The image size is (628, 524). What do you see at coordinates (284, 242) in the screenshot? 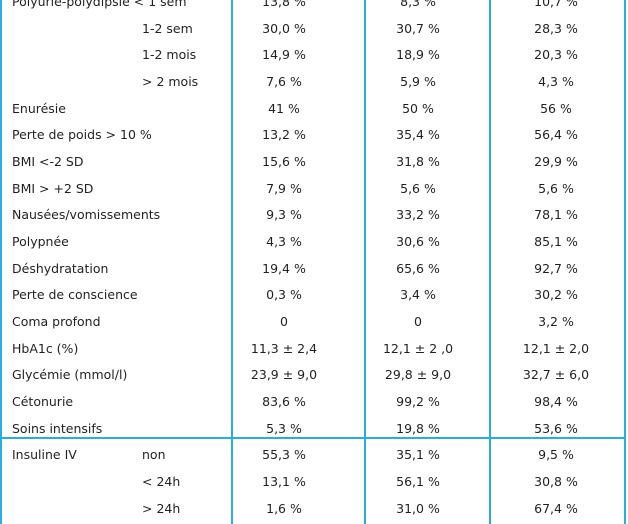
I see `value-col-1: 4,3 %` at bounding box center [284, 242].